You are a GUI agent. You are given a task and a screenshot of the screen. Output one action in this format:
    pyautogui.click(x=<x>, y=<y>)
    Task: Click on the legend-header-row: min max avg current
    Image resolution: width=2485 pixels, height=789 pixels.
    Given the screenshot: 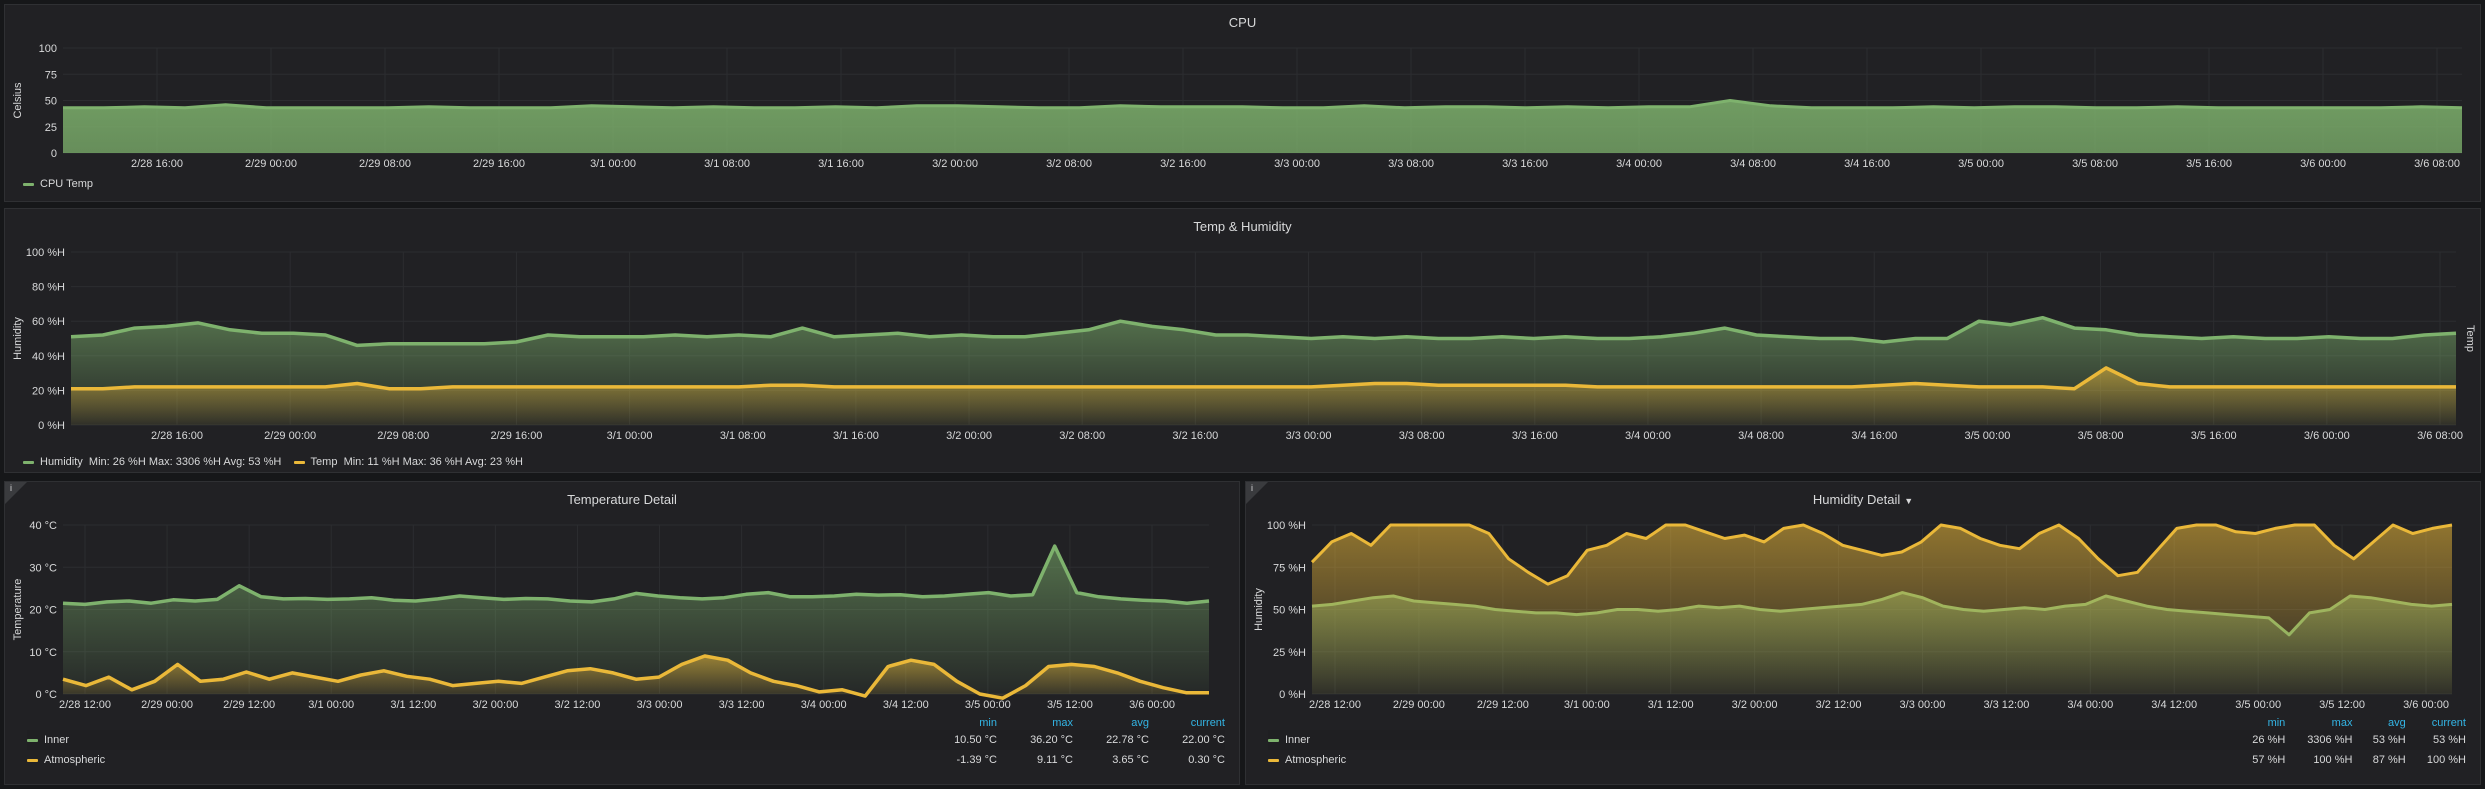 What is the action you would take?
    pyautogui.click(x=626, y=723)
    